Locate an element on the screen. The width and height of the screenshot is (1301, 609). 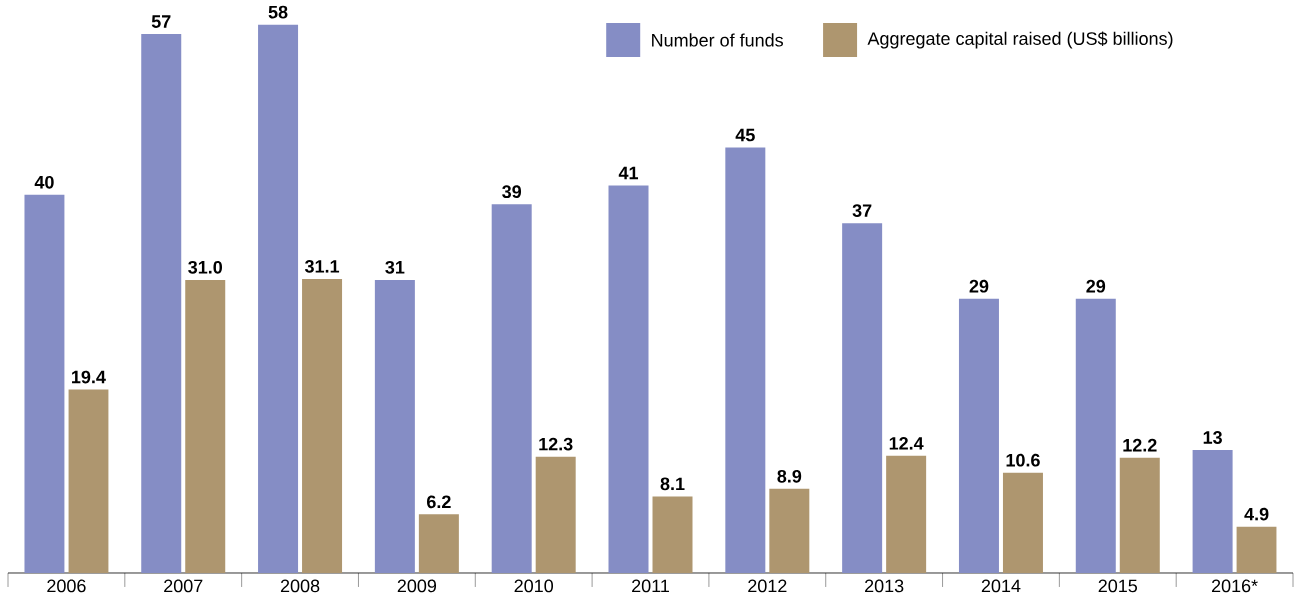
data-label: 39 is located at coordinates (512, 192).